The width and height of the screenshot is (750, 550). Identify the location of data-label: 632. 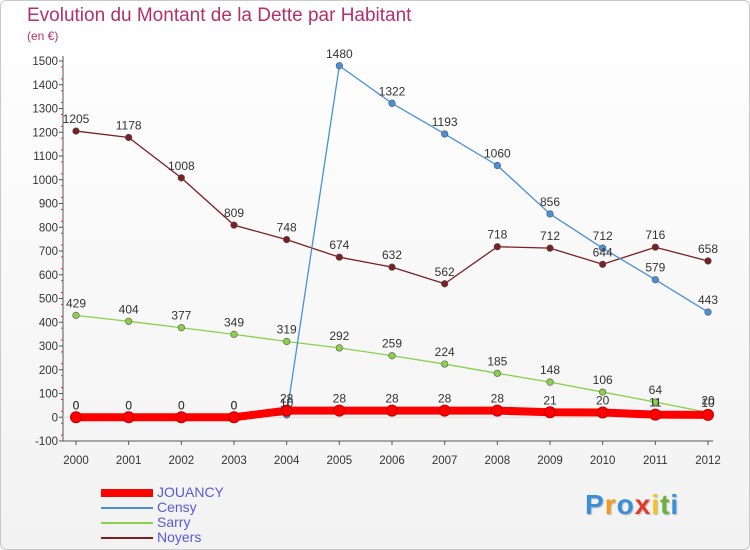
(392, 255).